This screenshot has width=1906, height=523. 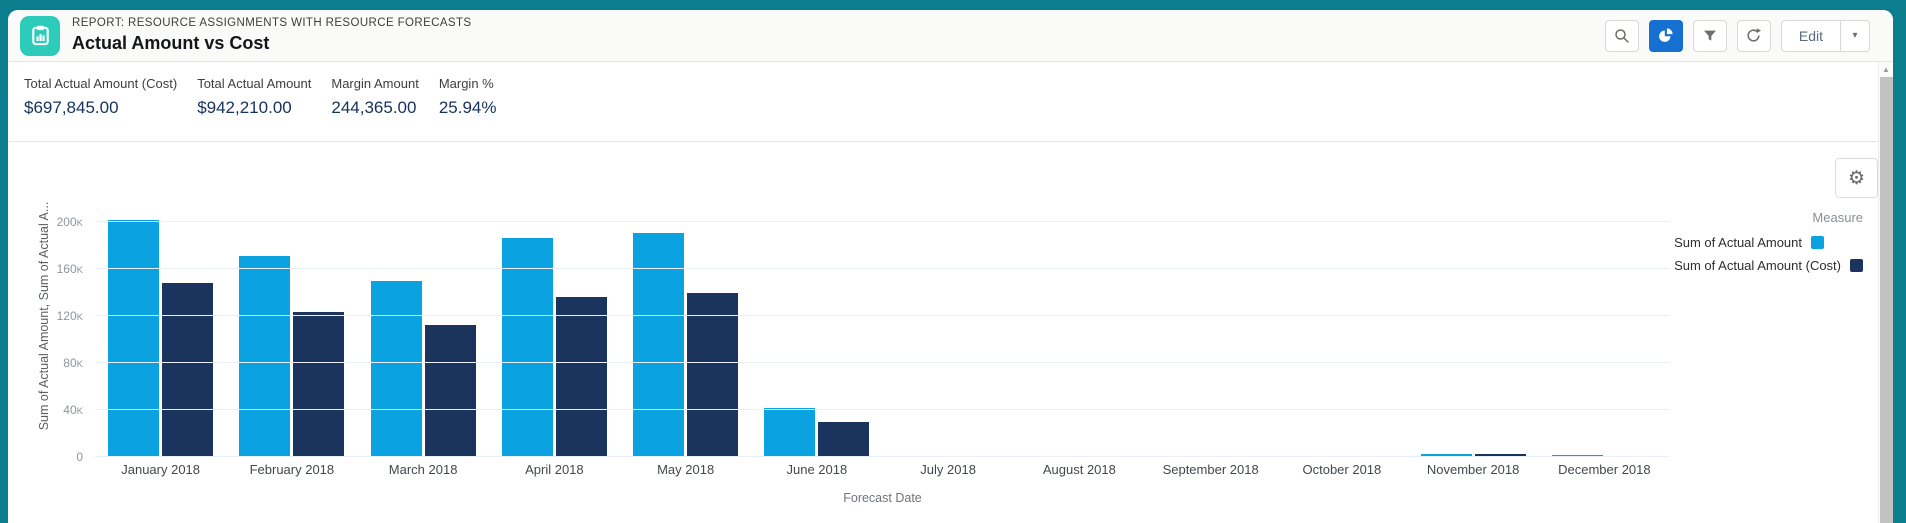 I want to click on filter-icon, so click(x=1709, y=35).